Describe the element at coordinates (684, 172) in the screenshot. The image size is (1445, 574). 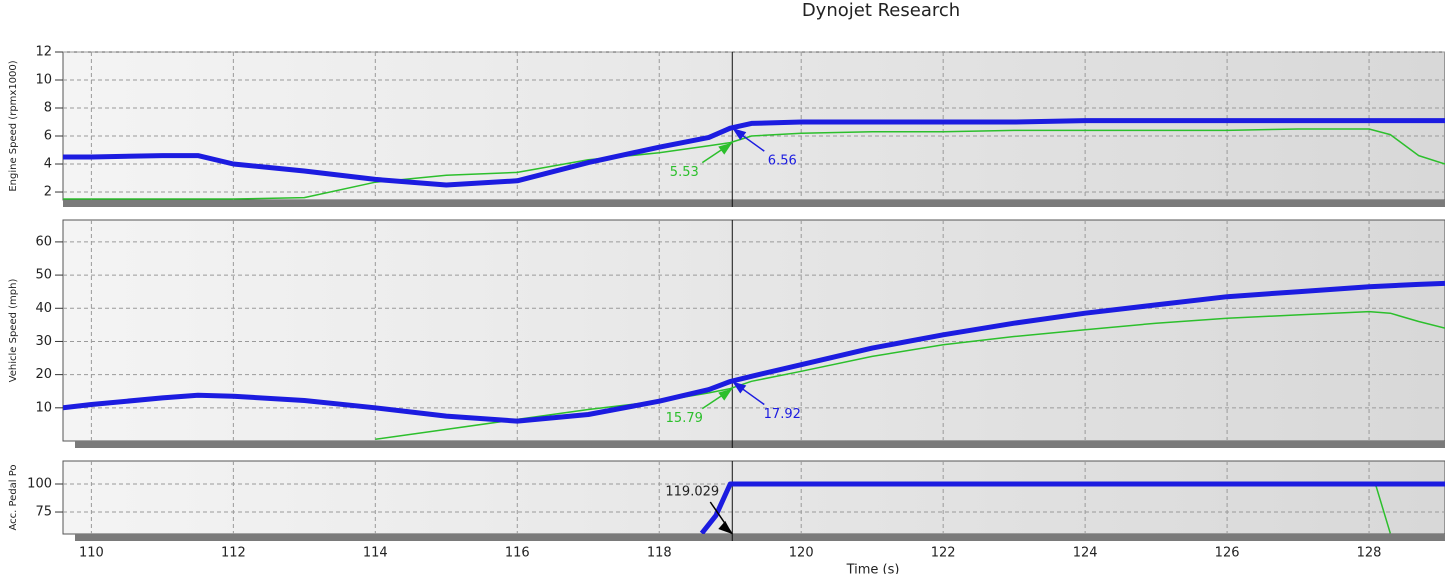
I see `readout-label: 5.53` at that location.